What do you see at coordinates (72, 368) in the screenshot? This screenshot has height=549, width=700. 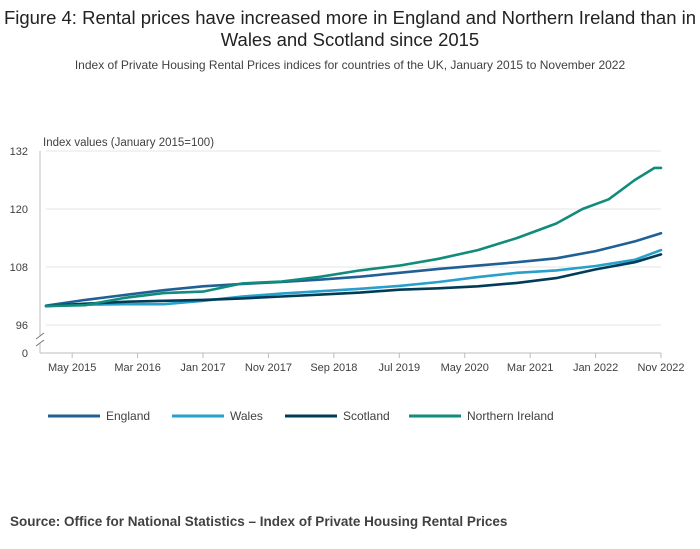 I see `x-tick-label: May 2015` at bounding box center [72, 368].